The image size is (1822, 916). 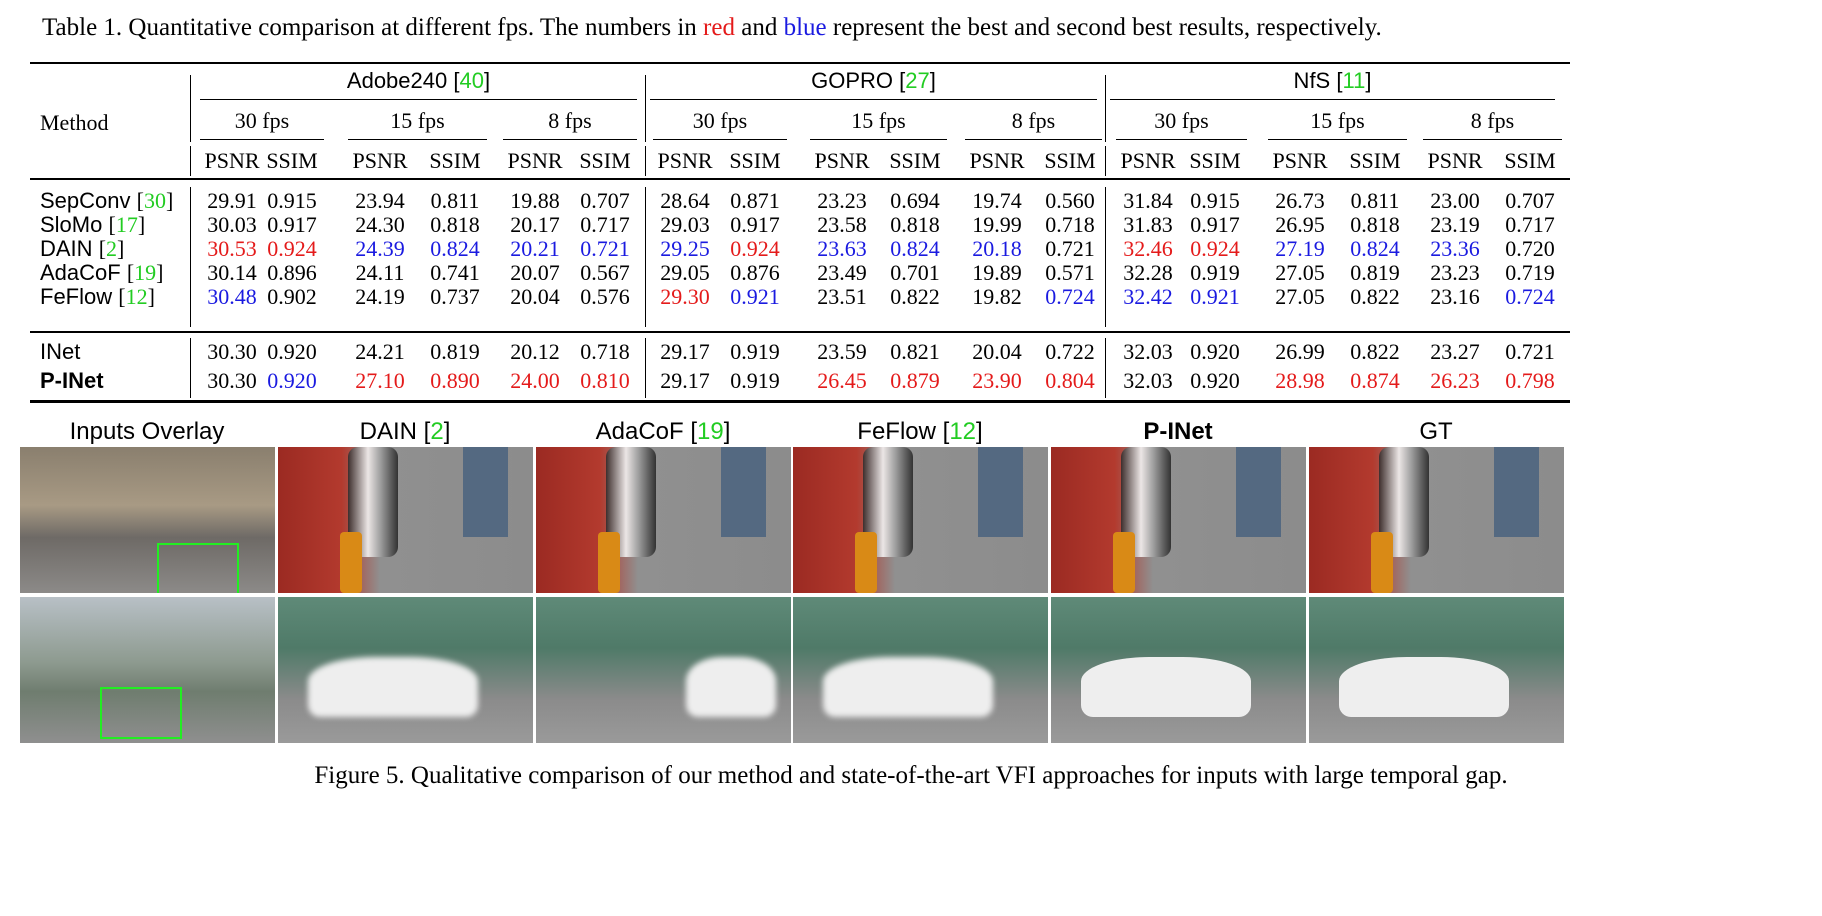 I want to click on table-cell: 30.48, so click(x=232, y=296).